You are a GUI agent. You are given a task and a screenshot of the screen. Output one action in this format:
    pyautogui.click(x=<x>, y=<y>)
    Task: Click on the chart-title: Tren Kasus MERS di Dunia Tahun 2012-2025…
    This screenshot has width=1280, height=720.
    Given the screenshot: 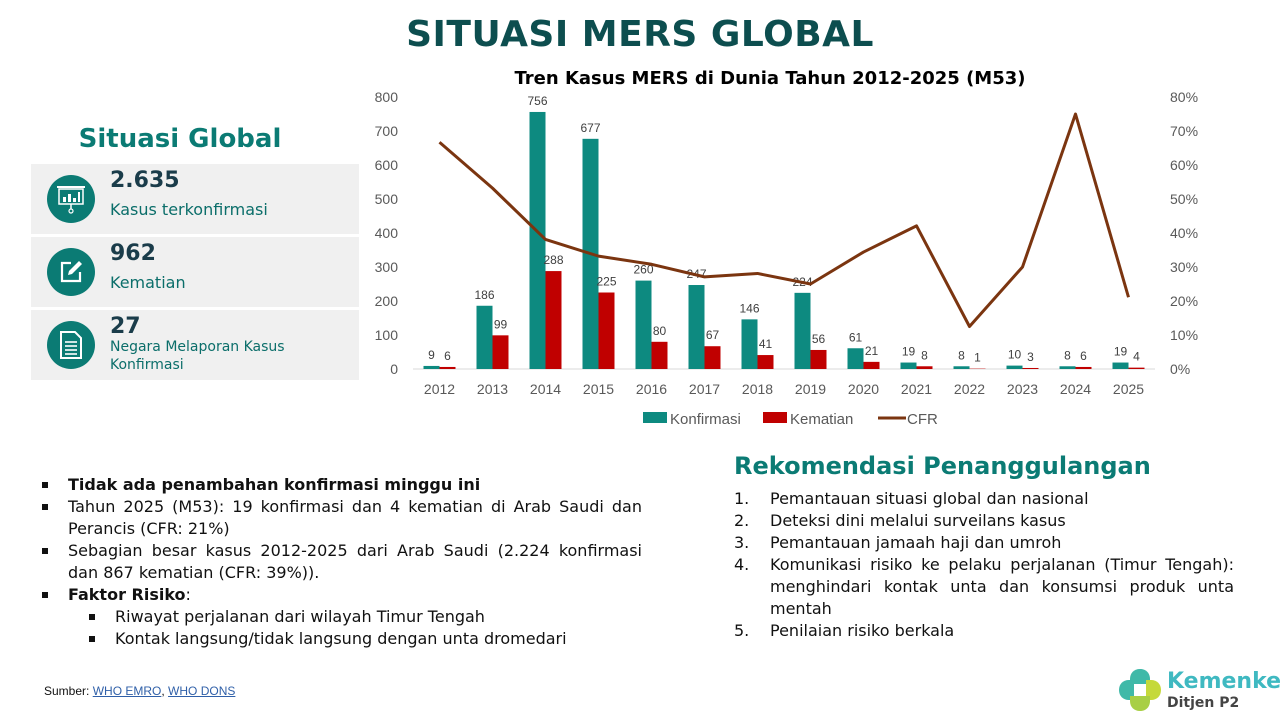 What is the action you would take?
    pyautogui.click(x=770, y=78)
    